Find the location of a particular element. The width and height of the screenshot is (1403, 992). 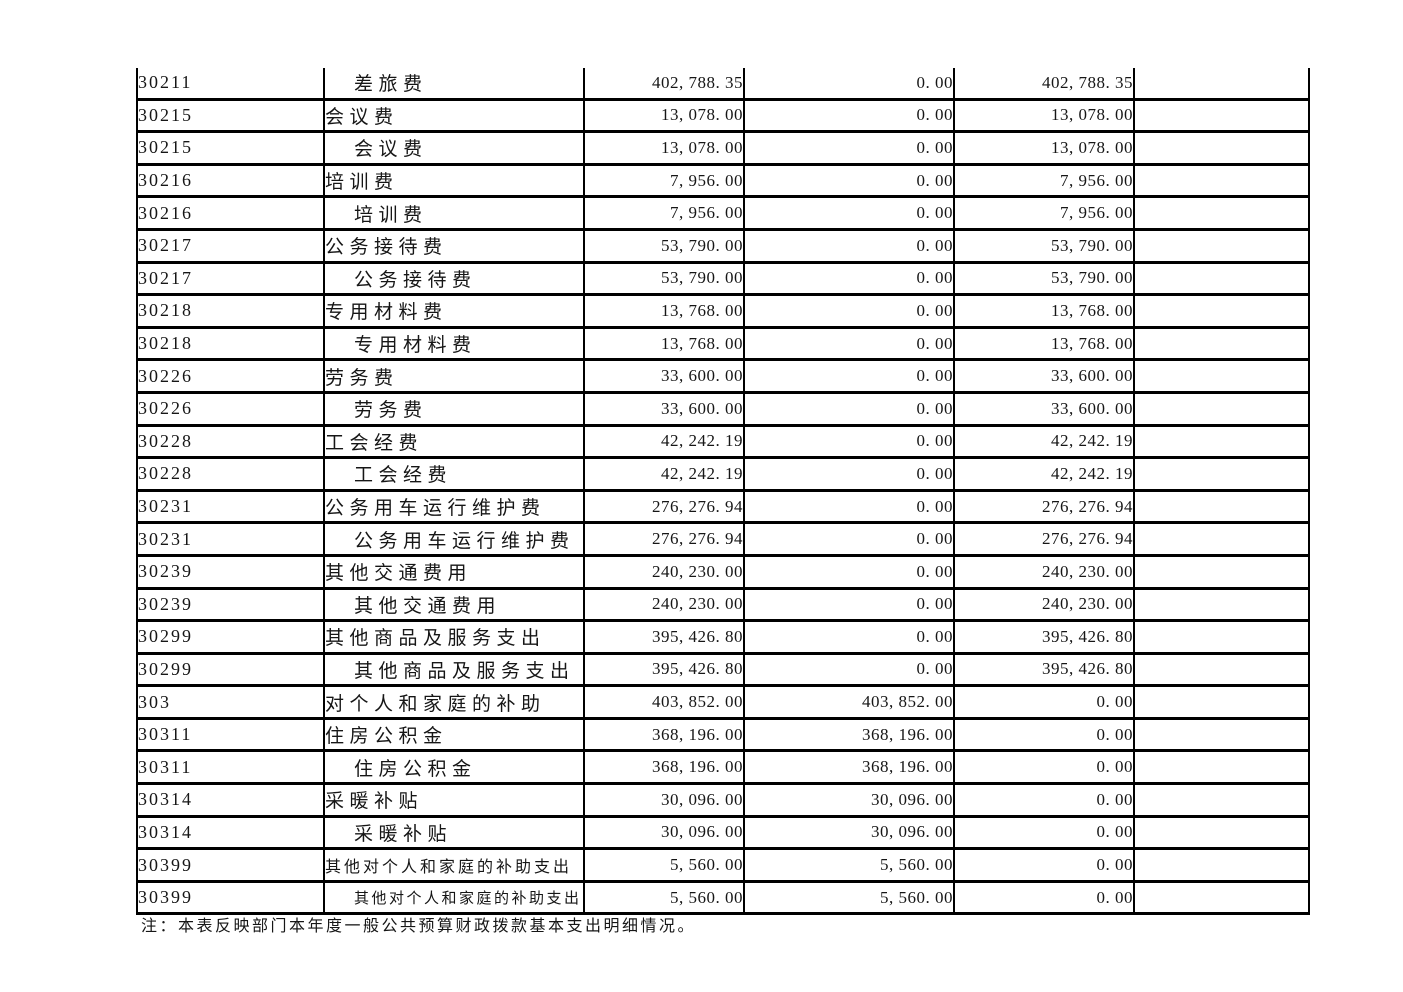

cell-amount-1: 13, 078. 00 is located at coordinates (664, 148).